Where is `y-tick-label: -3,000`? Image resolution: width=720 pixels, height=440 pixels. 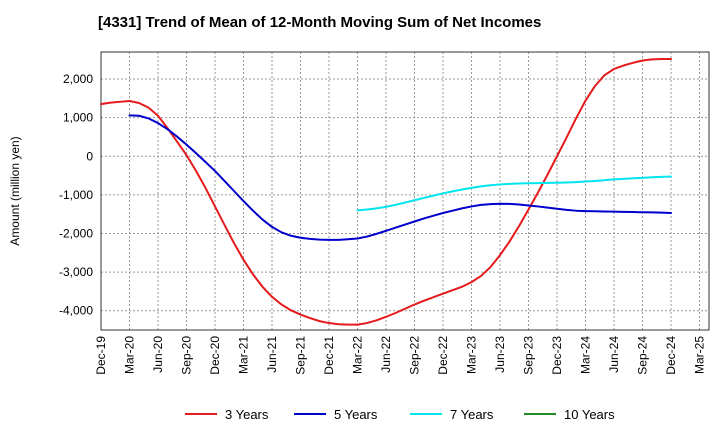
y-tick-label: -3,000 is located at coordinates (76, 272).